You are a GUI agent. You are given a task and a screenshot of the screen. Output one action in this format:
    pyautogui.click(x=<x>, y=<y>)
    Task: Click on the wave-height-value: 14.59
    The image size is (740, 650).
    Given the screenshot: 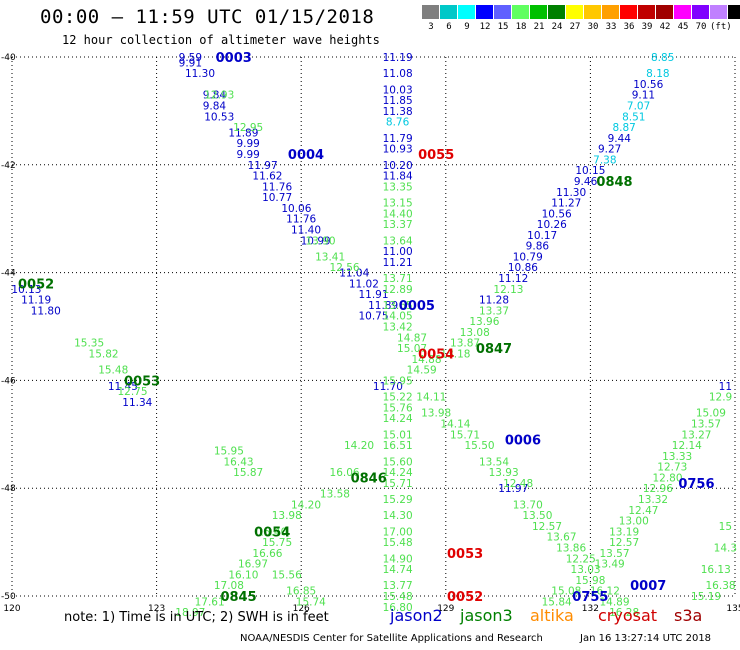 What is the action you would take?
    pyautogui.click(x=422, y=371)
    